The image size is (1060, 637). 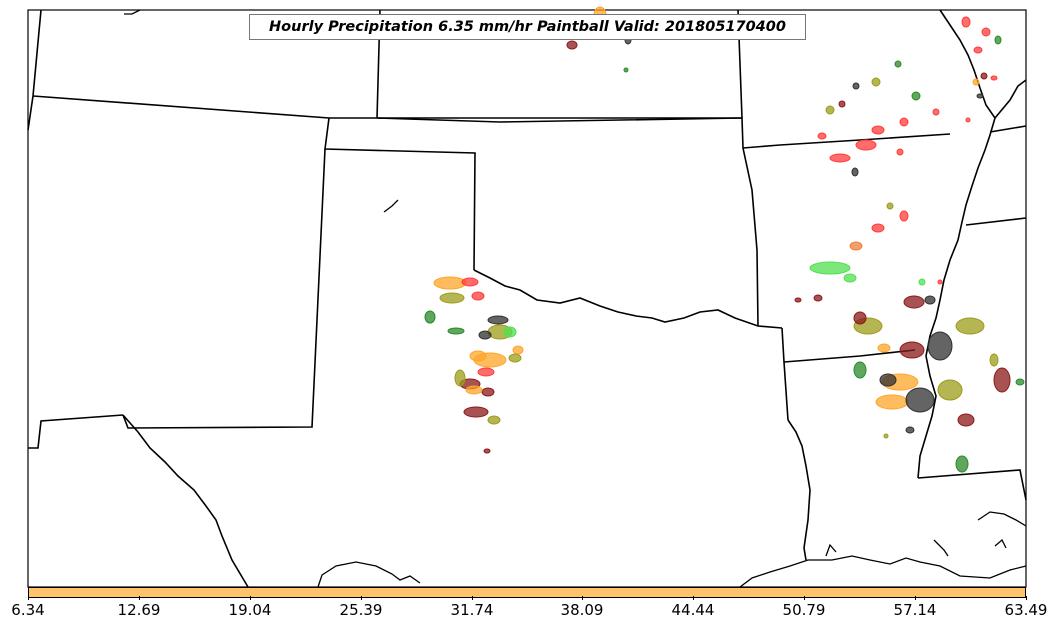 What do you see at coordinates (527, 592) in the screenshot?
I see `colorbar` at bounding box center [527, 592].